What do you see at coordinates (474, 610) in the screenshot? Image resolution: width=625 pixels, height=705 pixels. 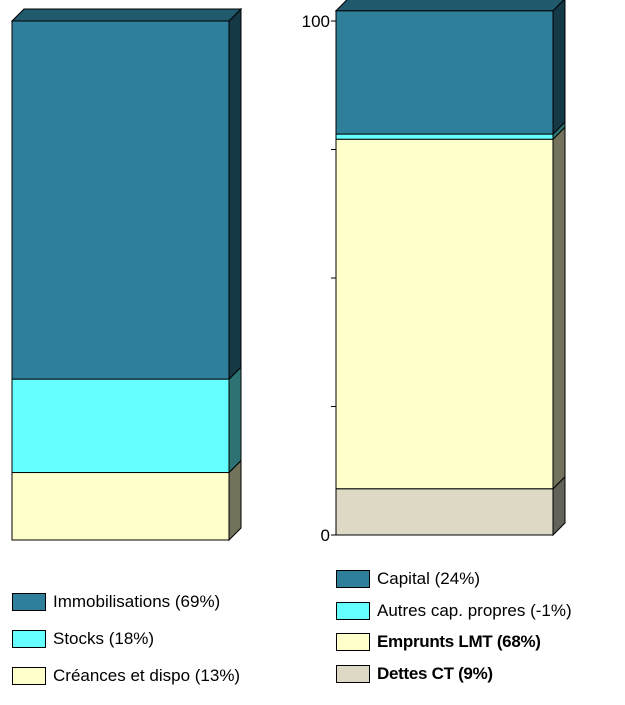 I see `legend-label: Autres cap. propres (-1%)` at bounding box center [474, 610].